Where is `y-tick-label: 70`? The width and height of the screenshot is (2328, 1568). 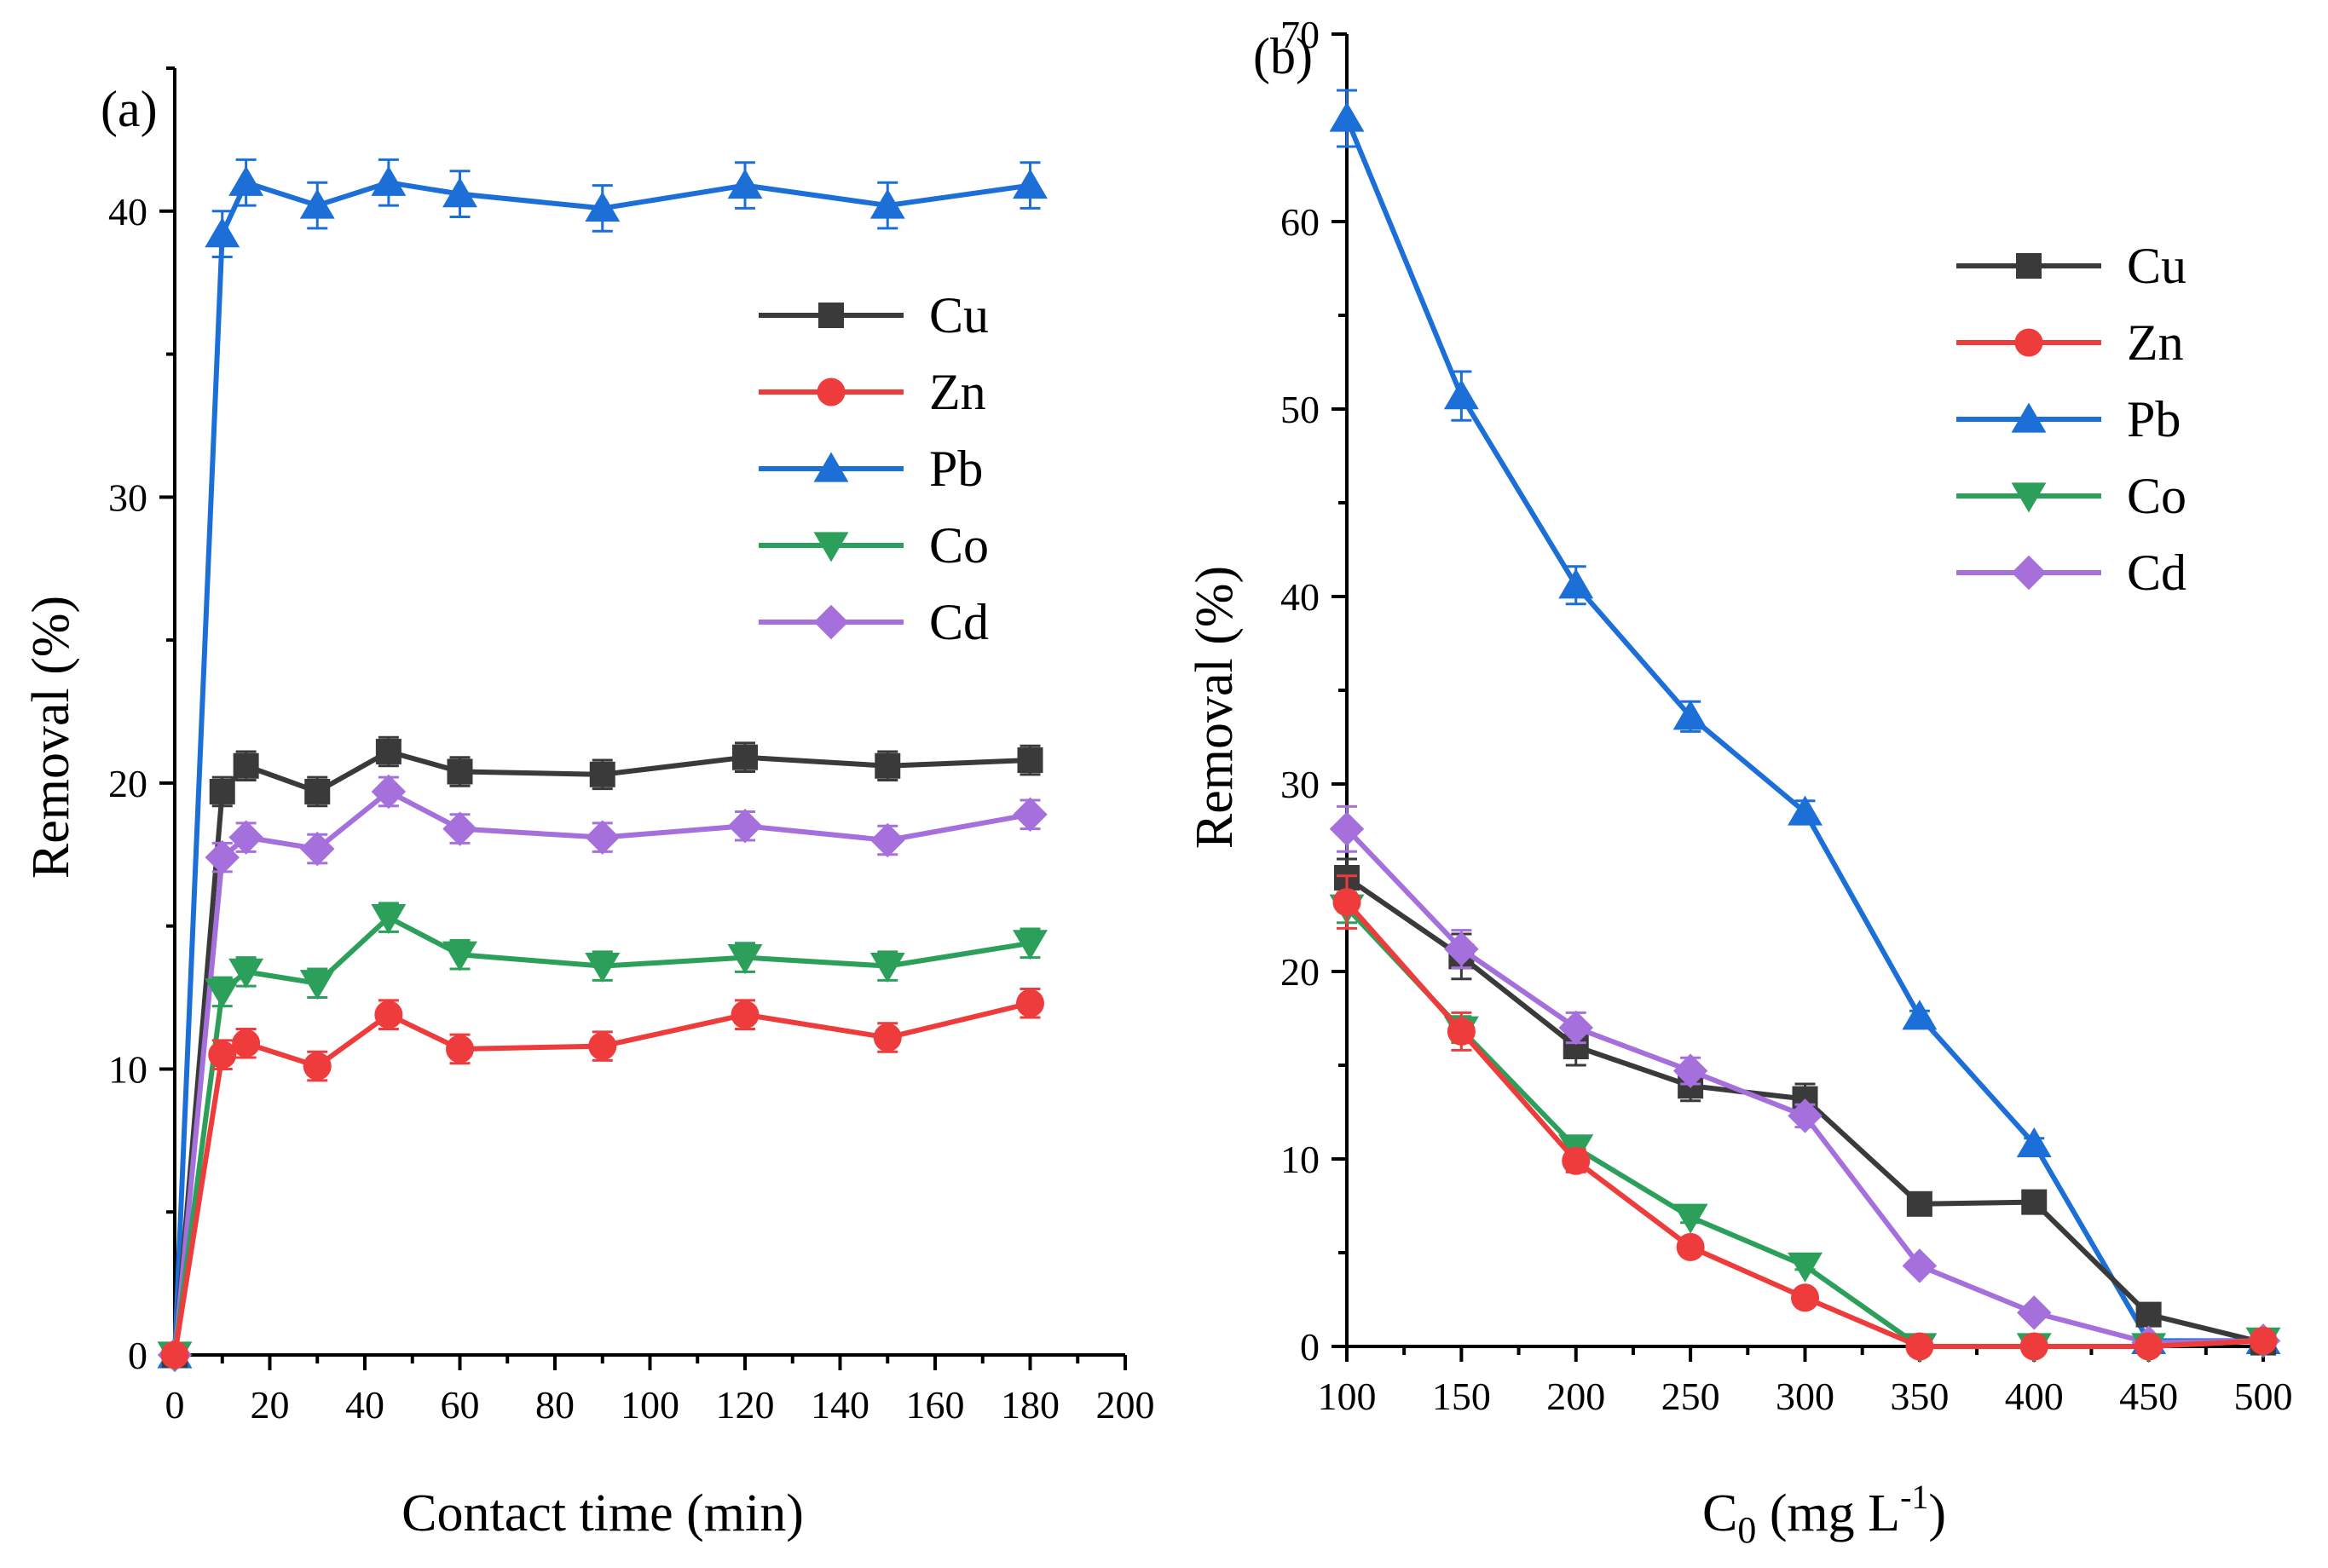 y-tick-label: 70 is located at coordinates (1300, 34).